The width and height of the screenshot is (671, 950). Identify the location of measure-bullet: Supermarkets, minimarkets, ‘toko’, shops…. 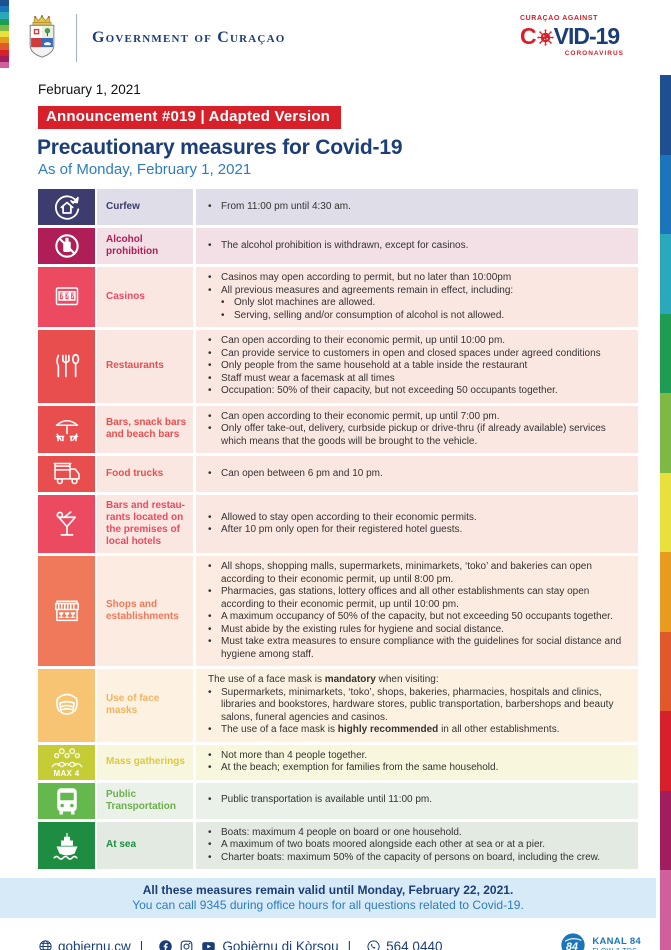
(419, 706).